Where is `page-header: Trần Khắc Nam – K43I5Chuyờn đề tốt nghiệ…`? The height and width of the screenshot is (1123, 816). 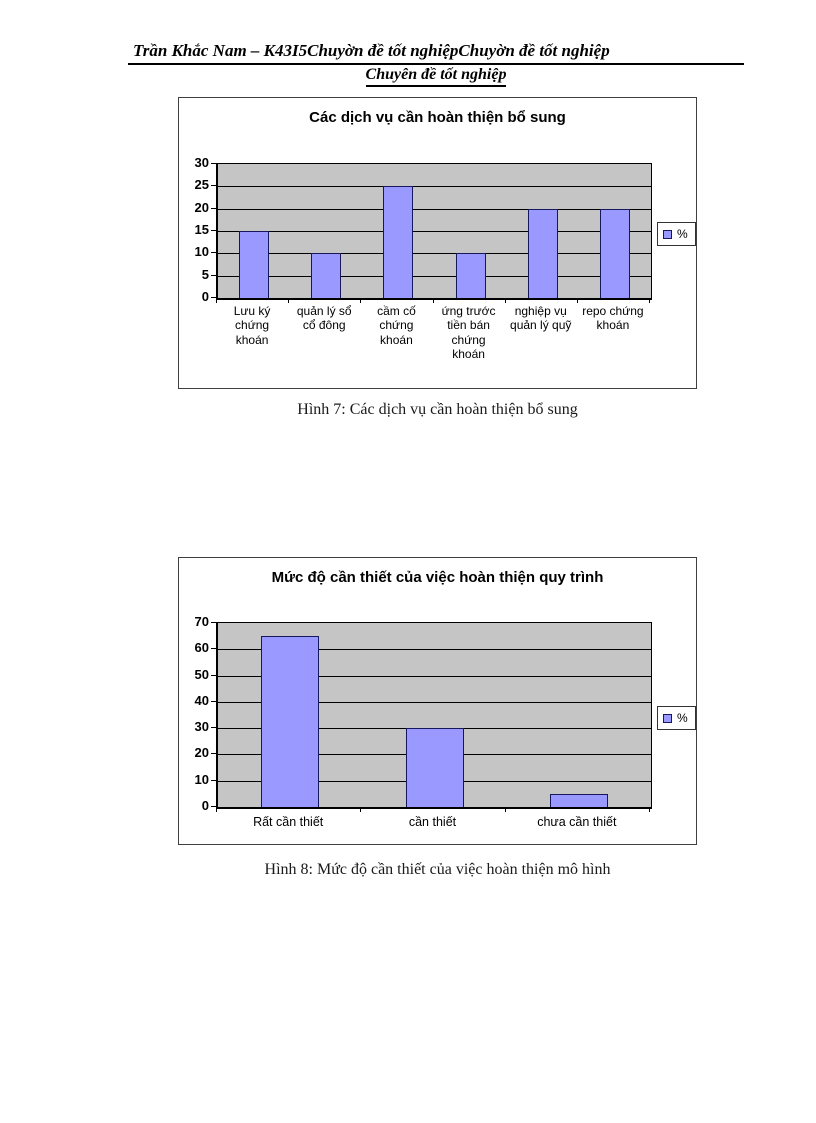
page-header: Trần Khắc Nam – K43I5Chuyờn đề tốt nghiệ… is located at coordinates (436, 64).